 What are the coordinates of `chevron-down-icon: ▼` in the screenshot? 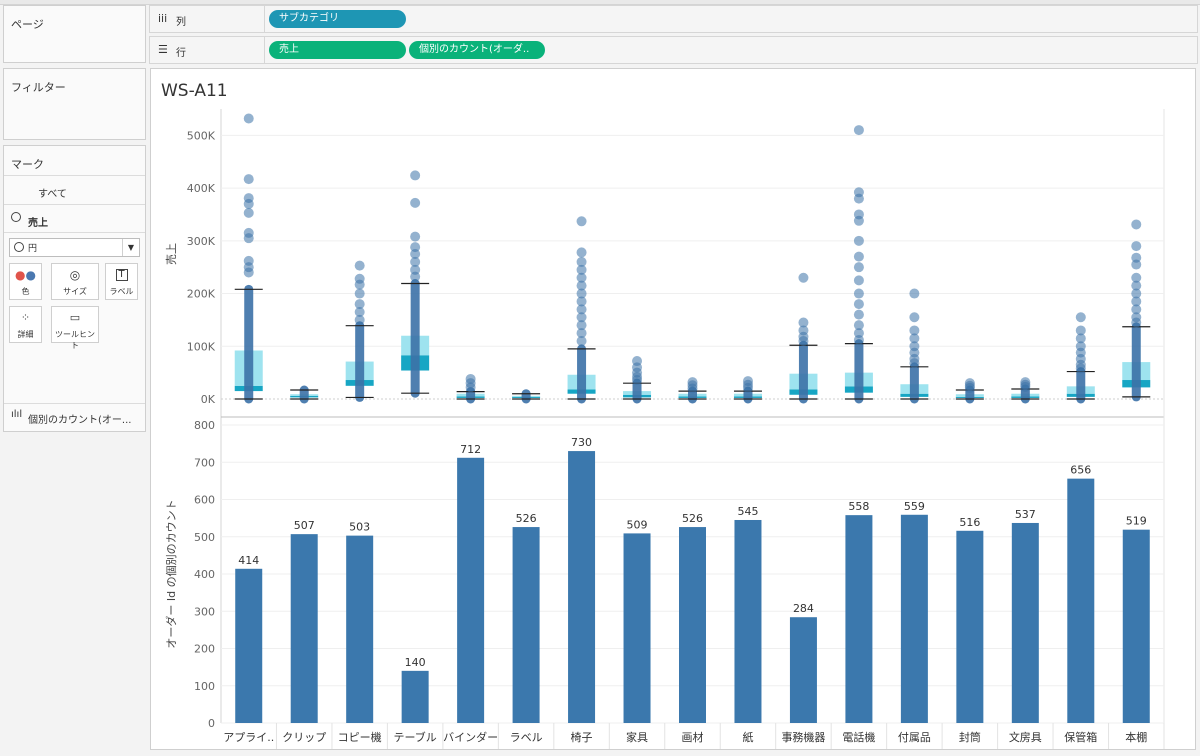 It's located at (130, 247).